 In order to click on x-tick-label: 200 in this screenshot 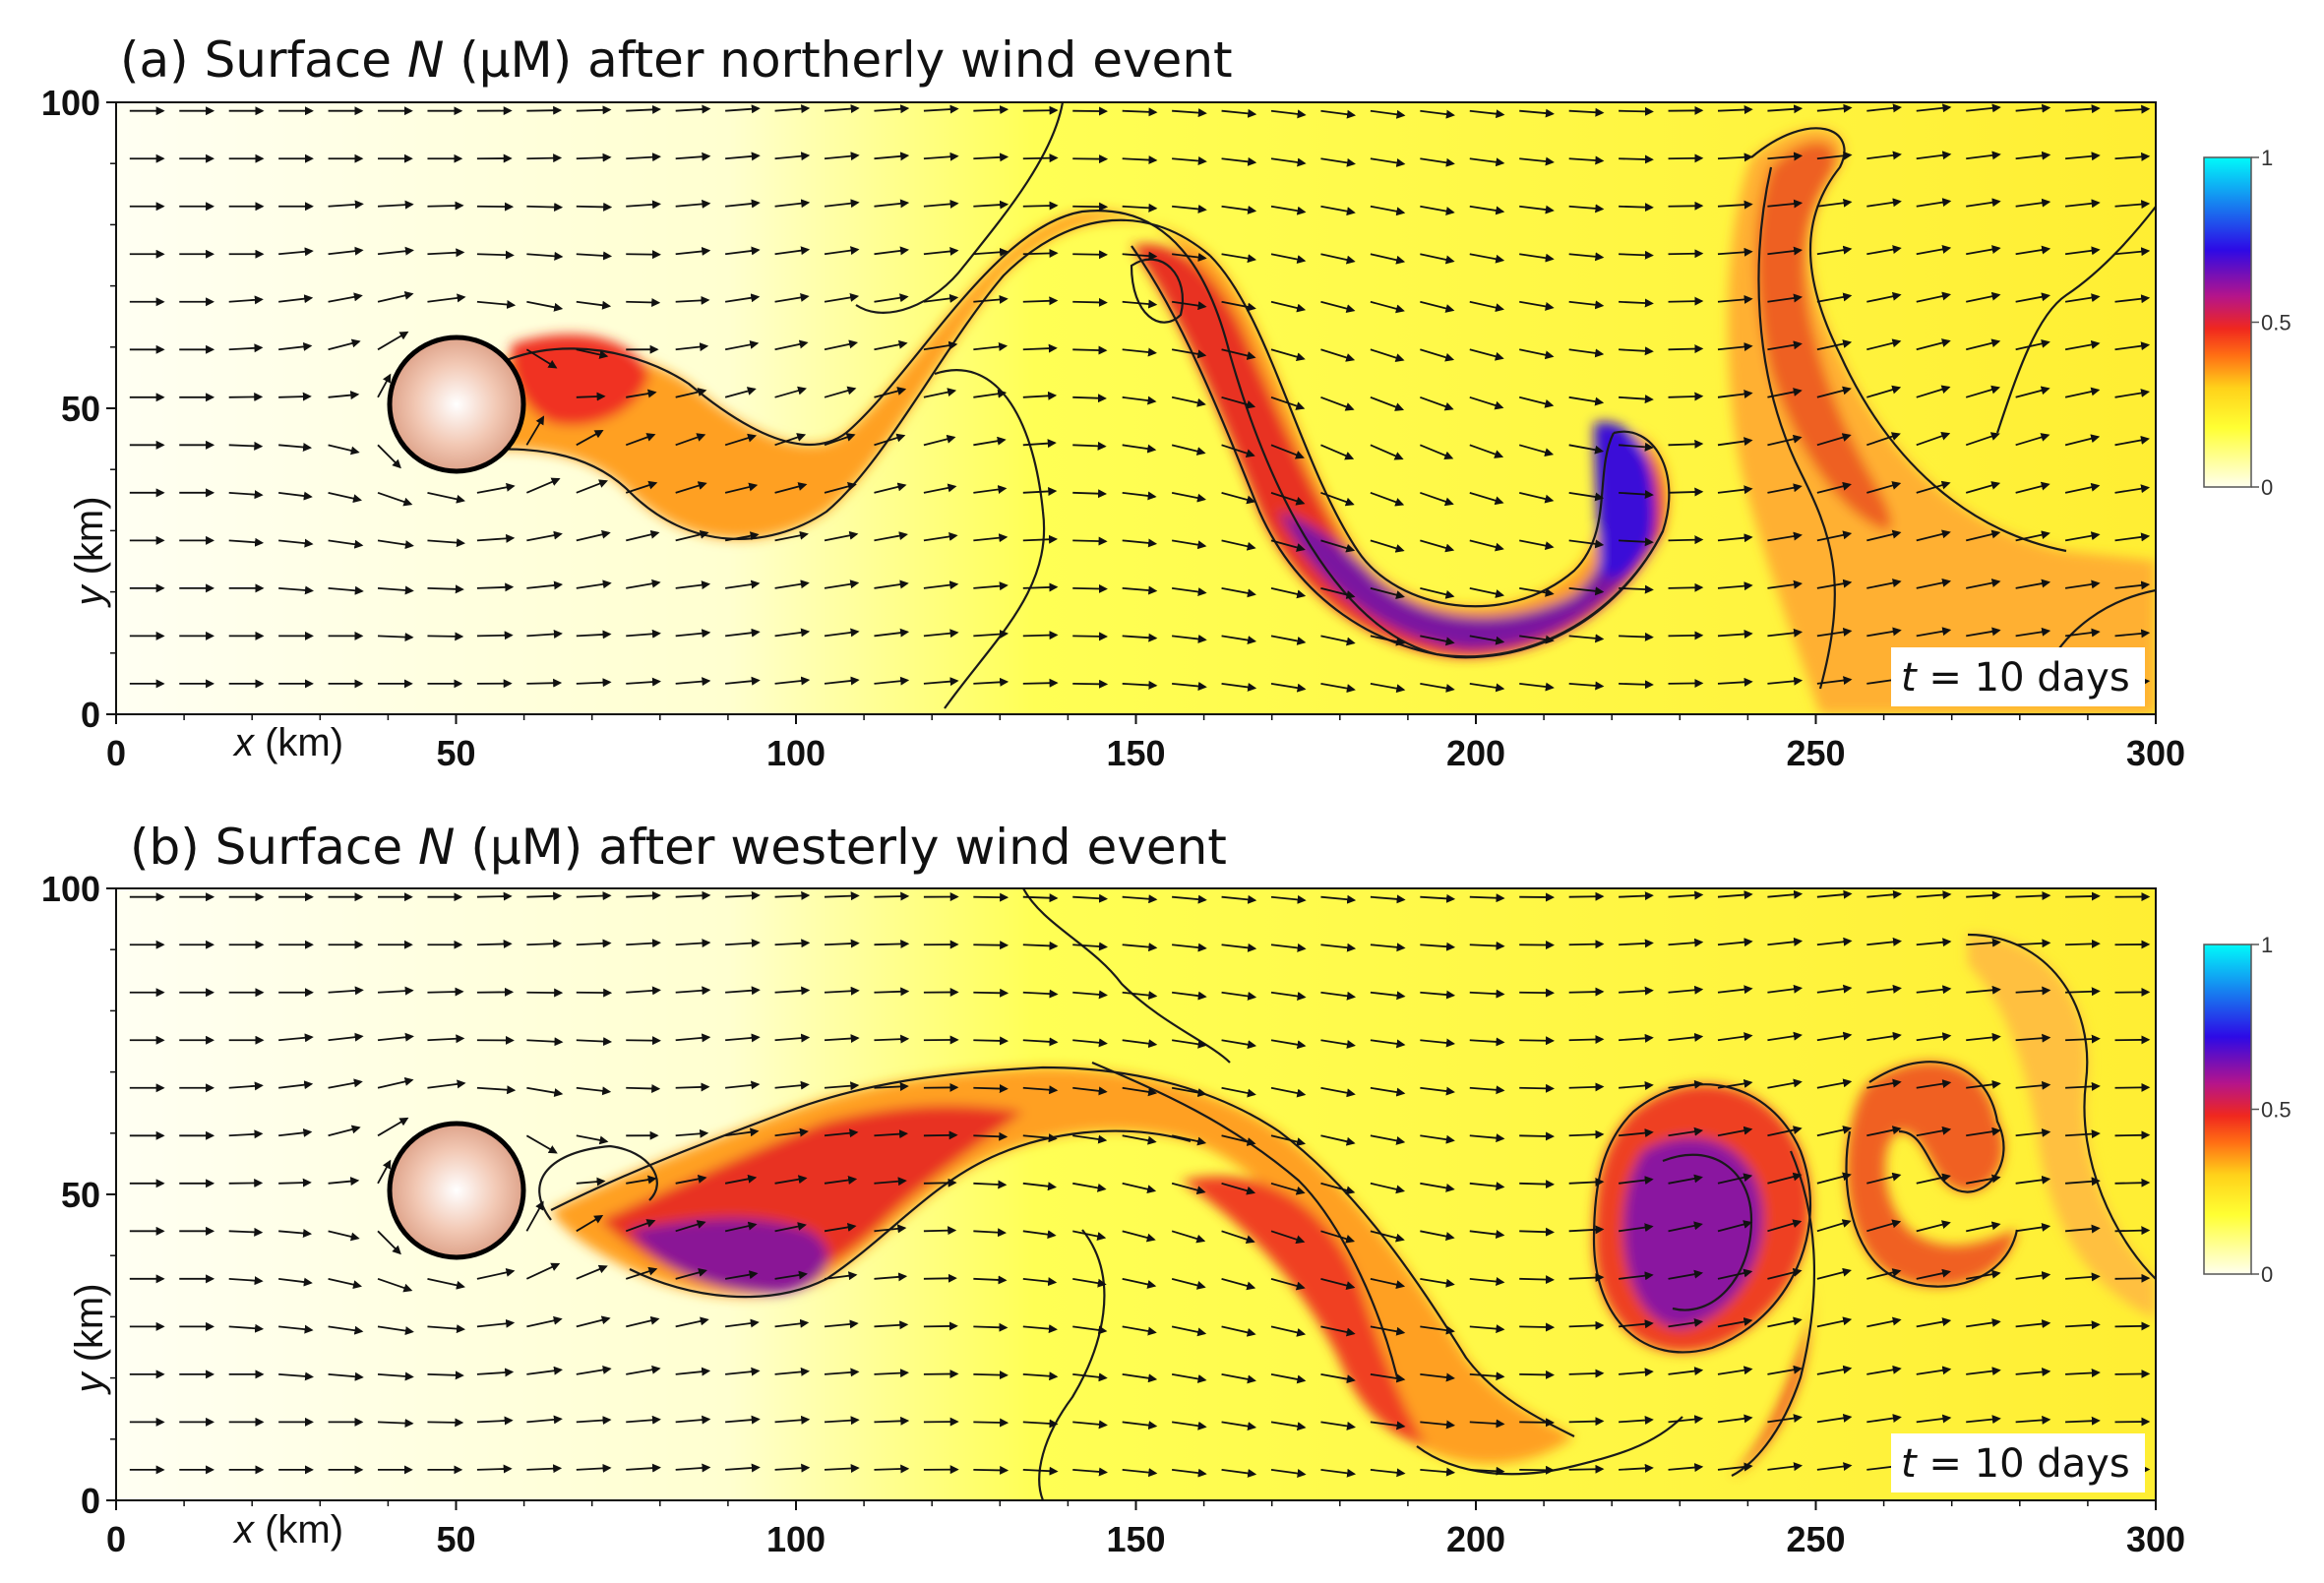, I will do `click(1475, 1539)`.